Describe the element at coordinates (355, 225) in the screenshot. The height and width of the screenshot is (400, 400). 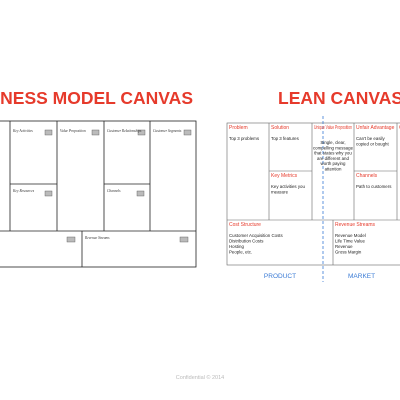
I see `lean-block-label: Revenue Streams` at that location.